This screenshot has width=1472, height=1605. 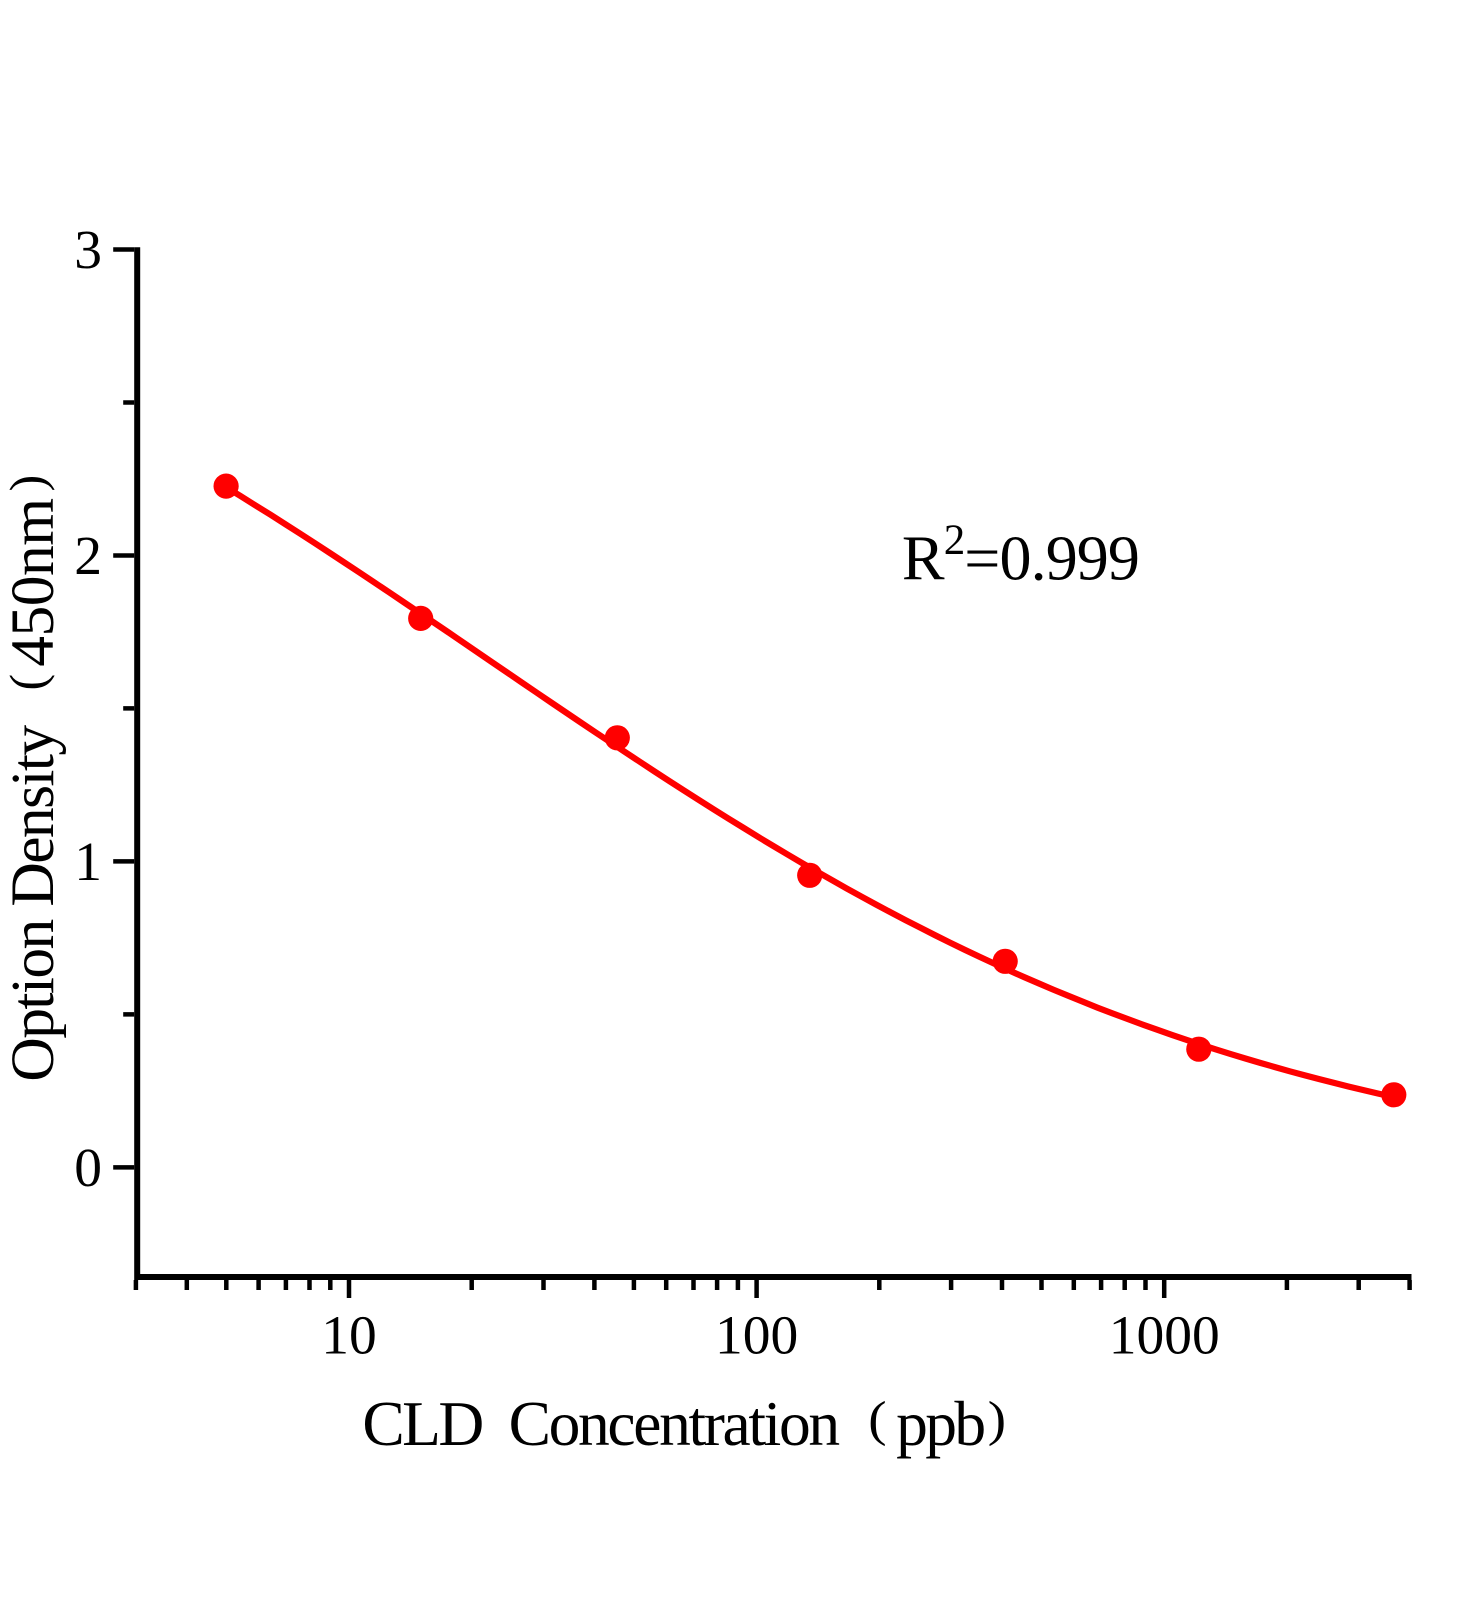 I want to click on svg-text: 100, so click(x=756, y=1335).